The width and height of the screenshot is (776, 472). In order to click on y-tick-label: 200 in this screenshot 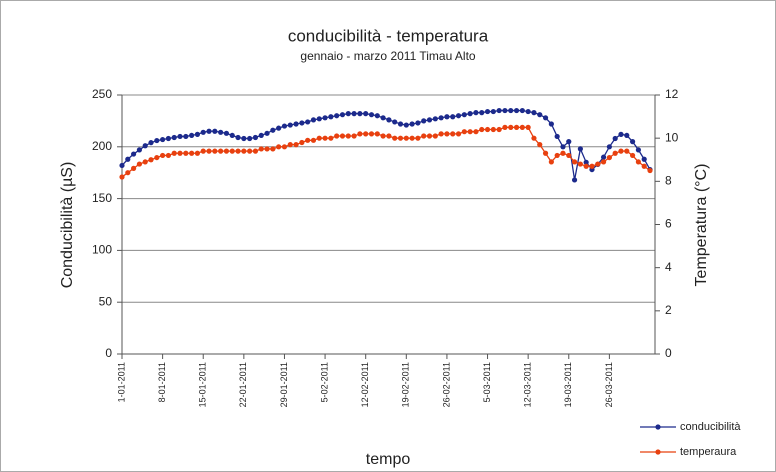, I will do `click(102, 146)`.